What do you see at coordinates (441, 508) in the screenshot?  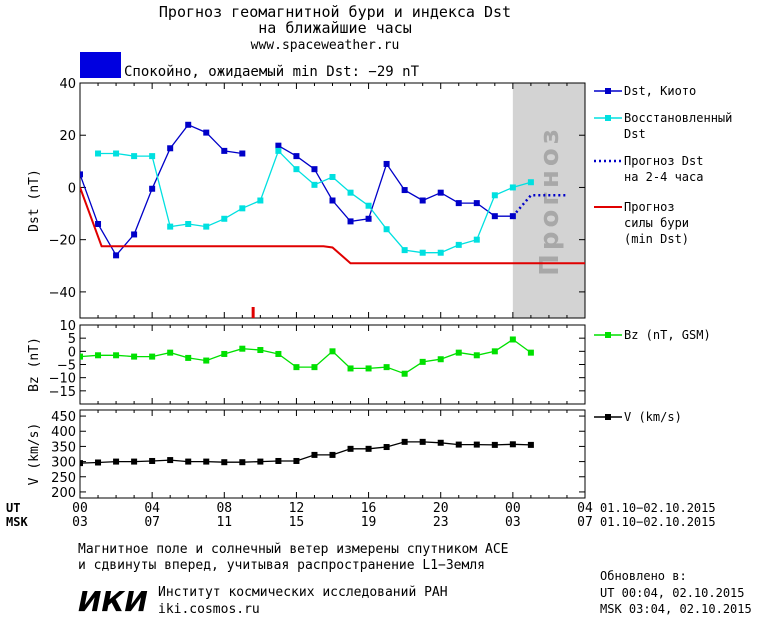 I see `ut-tick-label: 20` at bounding box center [441, 508].